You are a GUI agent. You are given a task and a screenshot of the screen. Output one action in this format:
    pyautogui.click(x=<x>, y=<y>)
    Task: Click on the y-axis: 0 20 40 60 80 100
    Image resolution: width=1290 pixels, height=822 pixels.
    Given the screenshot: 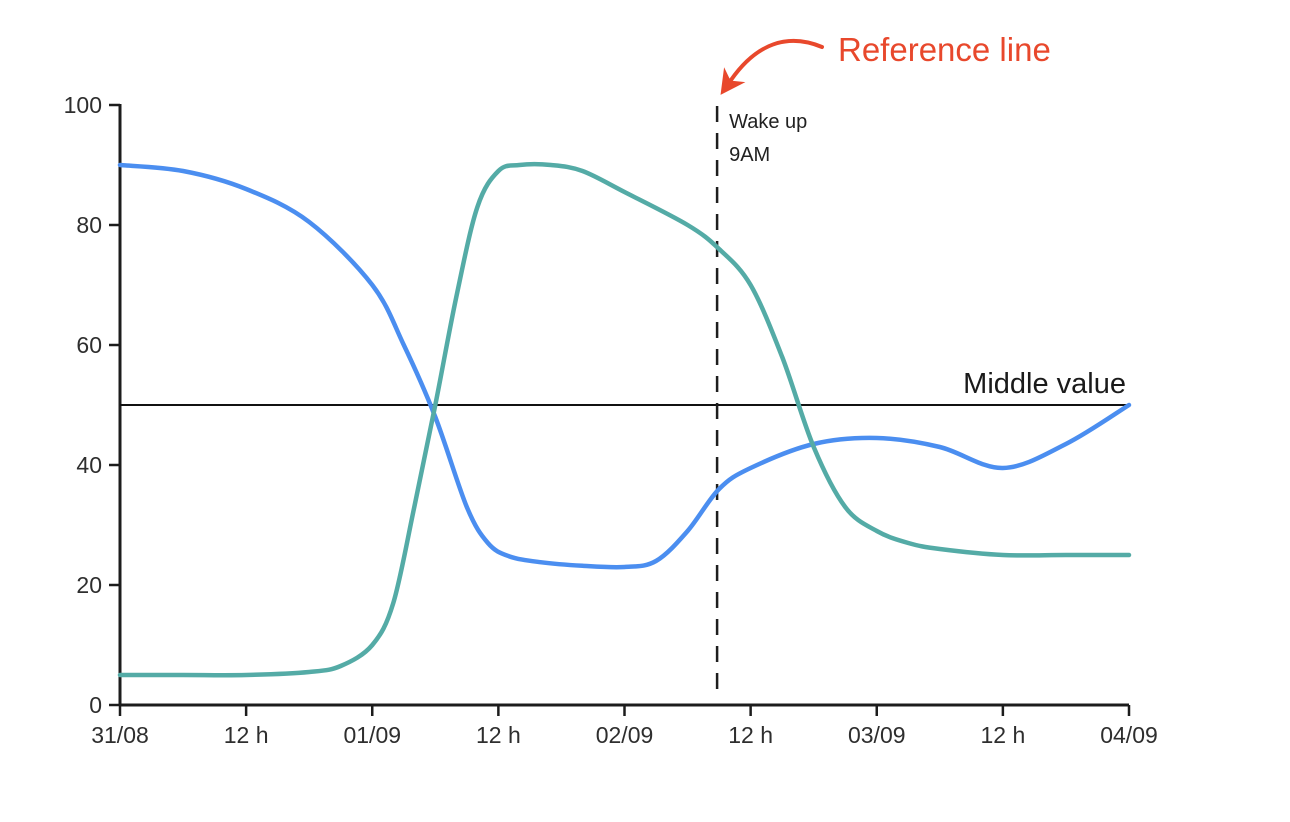 What is the action you would take?
    pyautogui.click(x=93, y=405)
    